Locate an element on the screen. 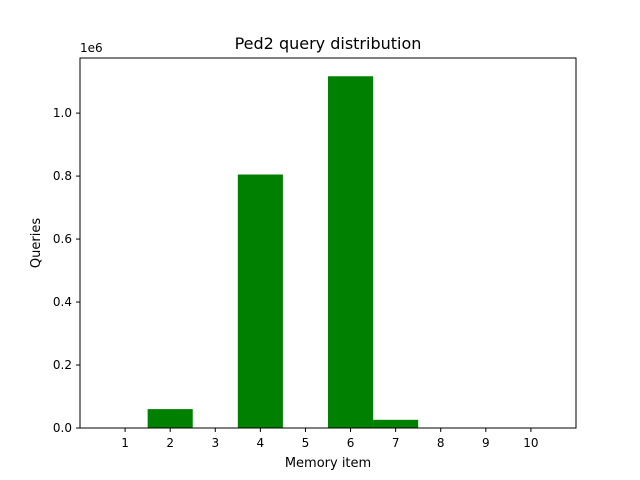  x-axis-ticks: 1 2 3 4 5 6 7 8 9 10 is located at coordinates (330, 439).